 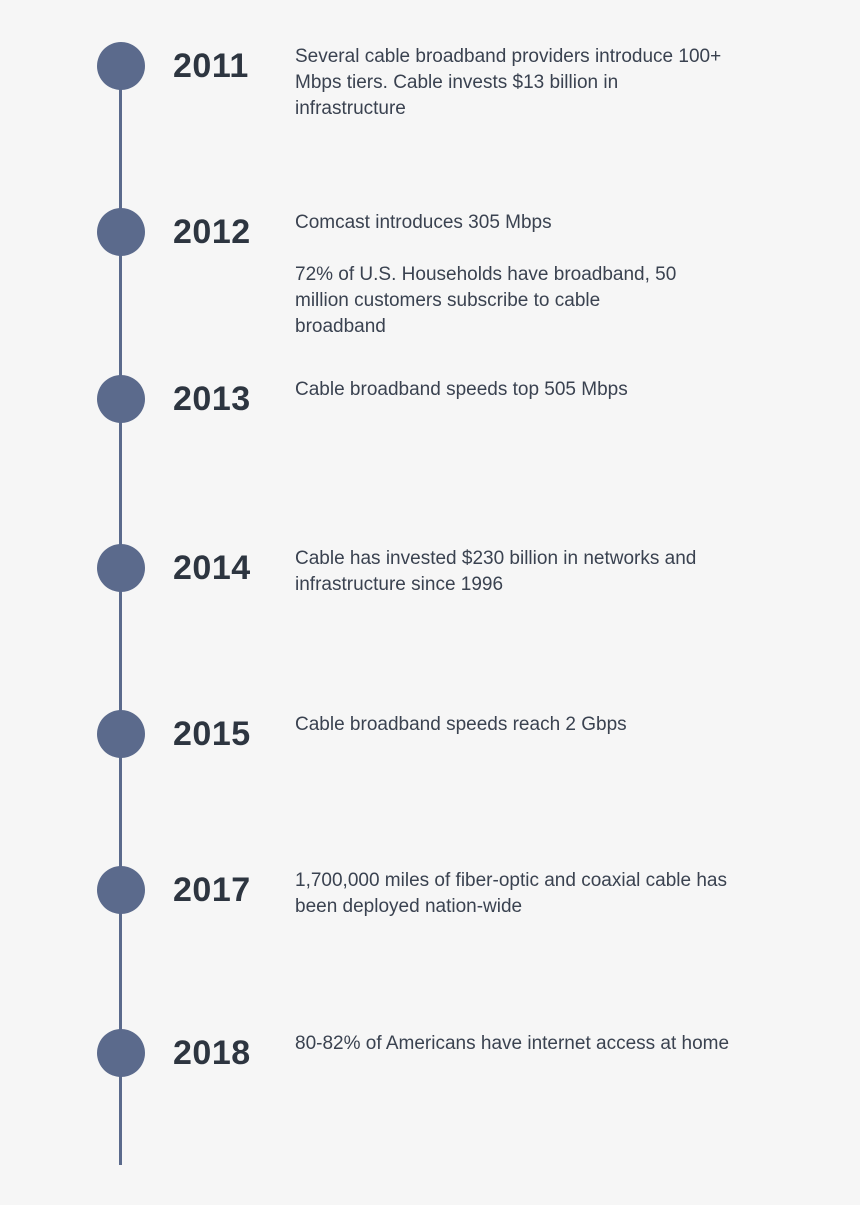 What do you see at coordinates (212, 890) in the screenshot?
I see `event-year: 2017` at bounding box center [212, 890].